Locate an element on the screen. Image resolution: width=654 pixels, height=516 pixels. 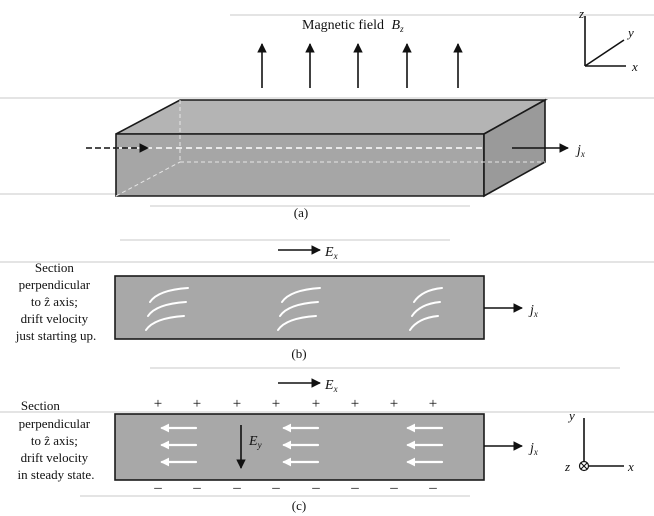
drift-group-b1 is located at coordinates (167, 309).